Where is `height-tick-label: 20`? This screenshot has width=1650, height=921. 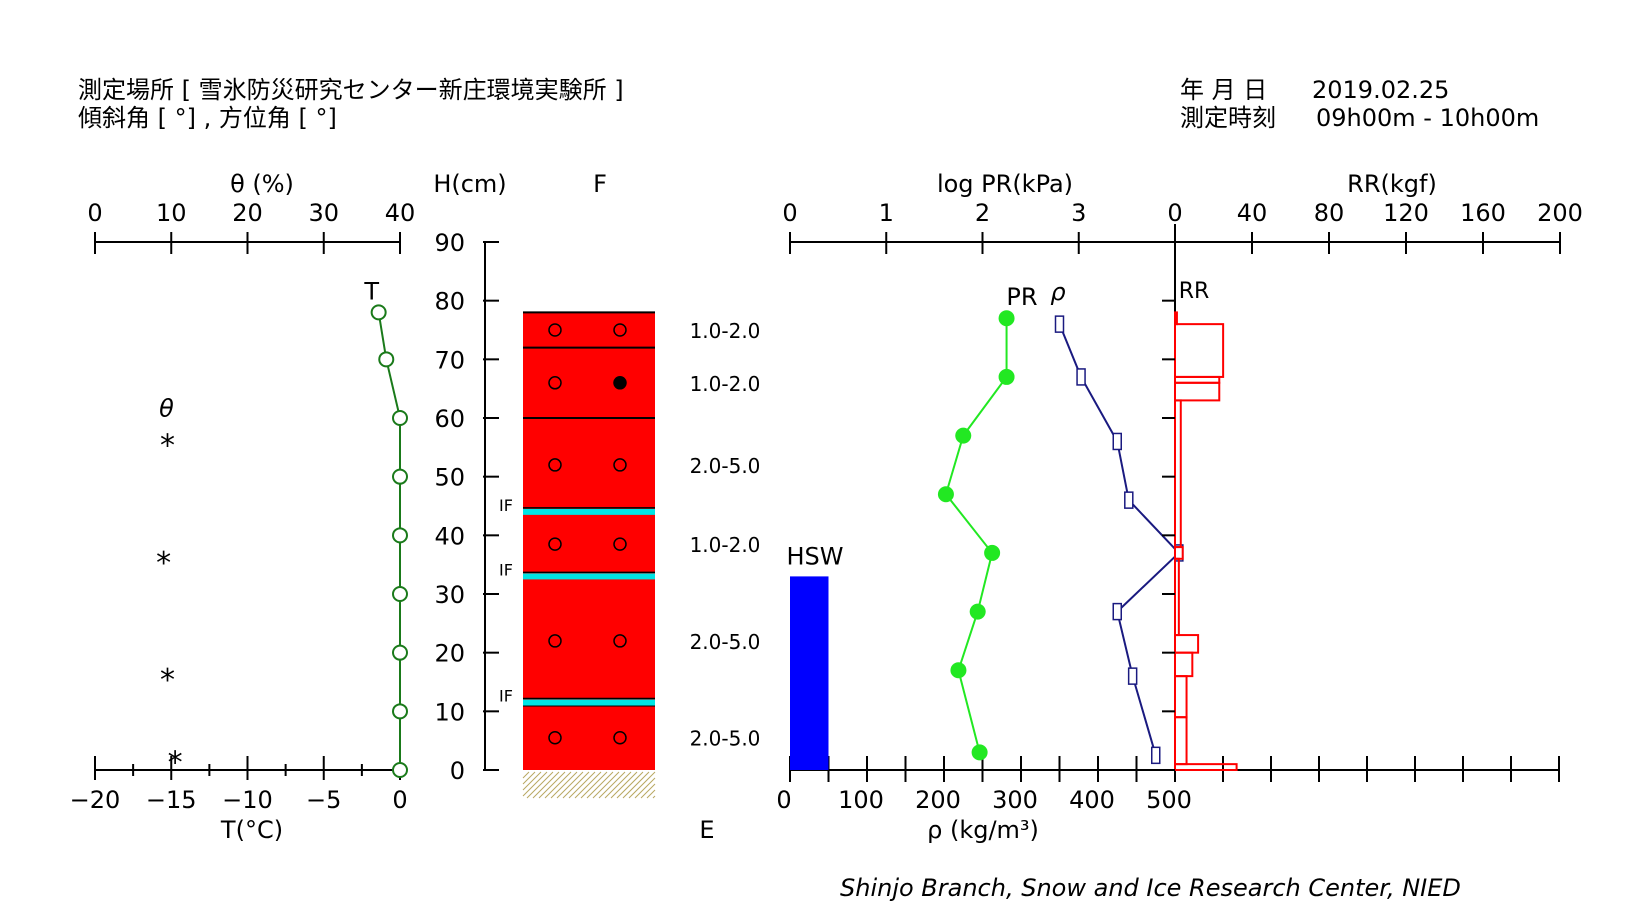
height-tick-label: 20 is located at coordinates (449, 654).